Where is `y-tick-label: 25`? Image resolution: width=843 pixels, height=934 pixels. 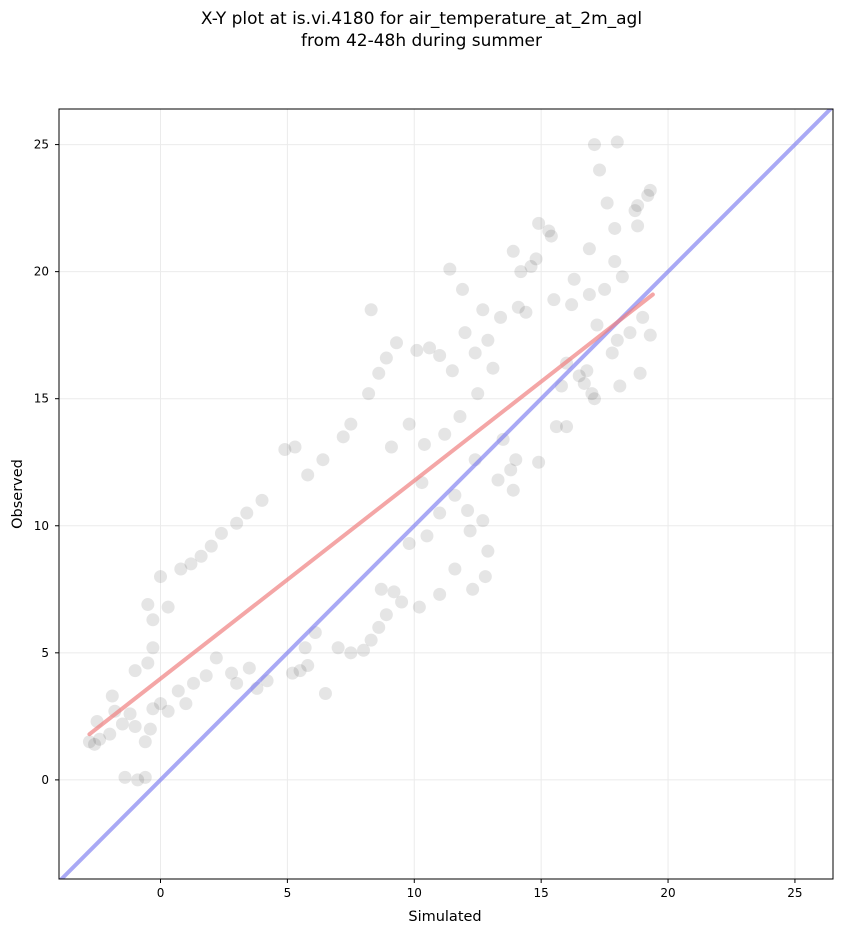
y-tick-label: 25 is located at coordinates (41, 145).